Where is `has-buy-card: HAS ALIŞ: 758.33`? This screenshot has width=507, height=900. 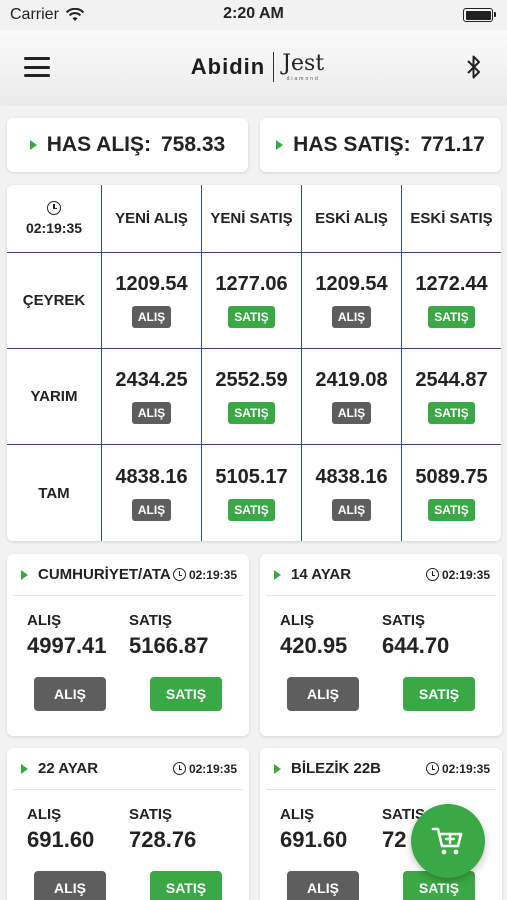 has-buy-card: HAS ALIŞ: 758.33 is located at coordinates (127, 145).